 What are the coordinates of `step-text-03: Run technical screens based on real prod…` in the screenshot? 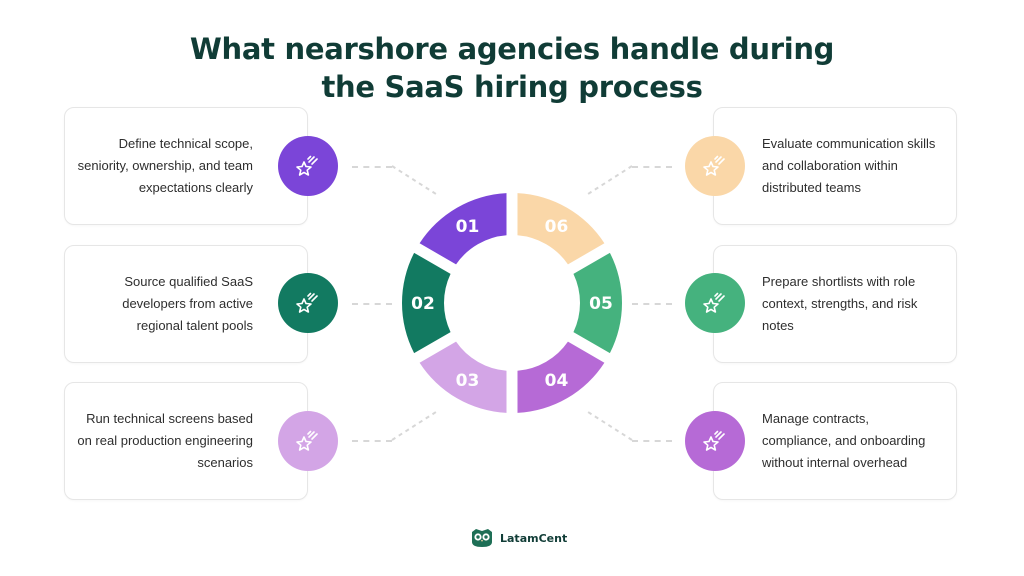 It's located at (165, 440).